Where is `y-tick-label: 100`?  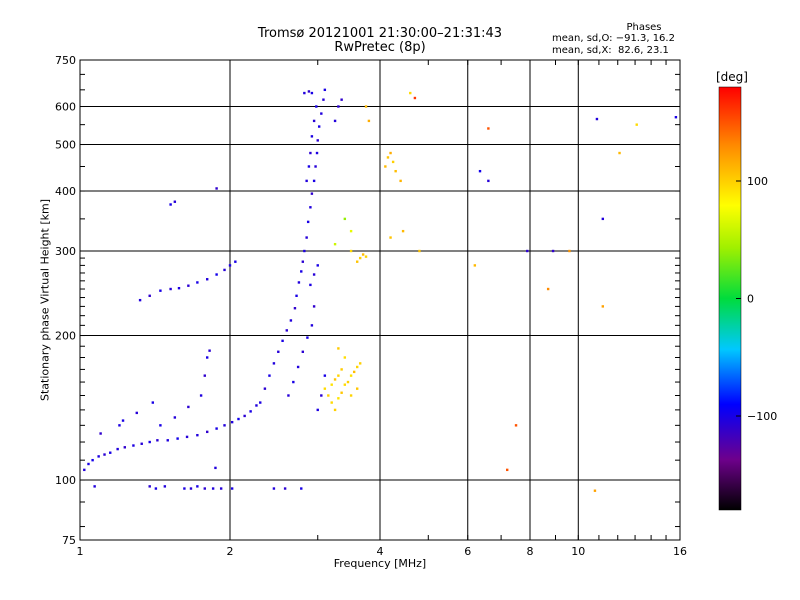
y-tick-label: 100 is located at coordinates (65, 480).